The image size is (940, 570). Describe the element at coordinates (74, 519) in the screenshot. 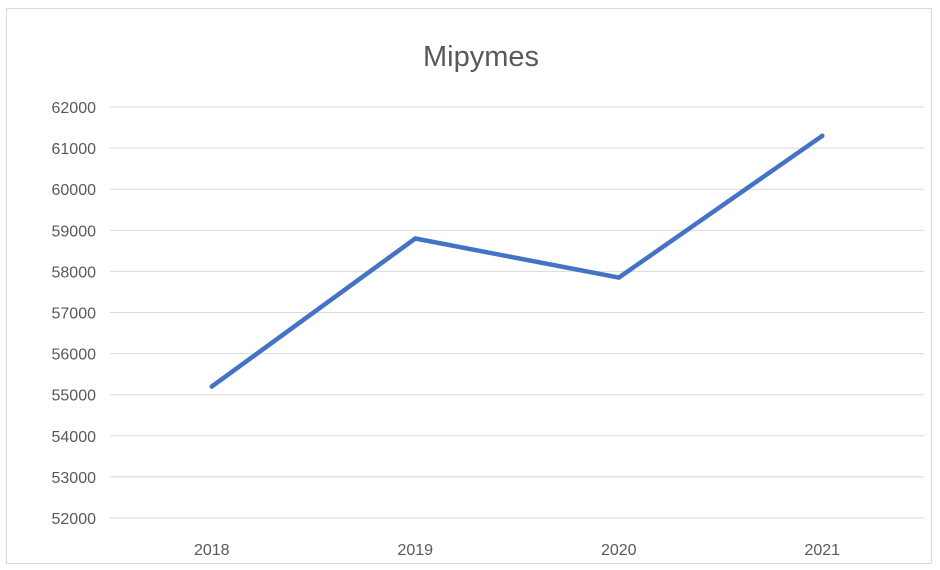

I see `y-tick-label: 52000` at that location.